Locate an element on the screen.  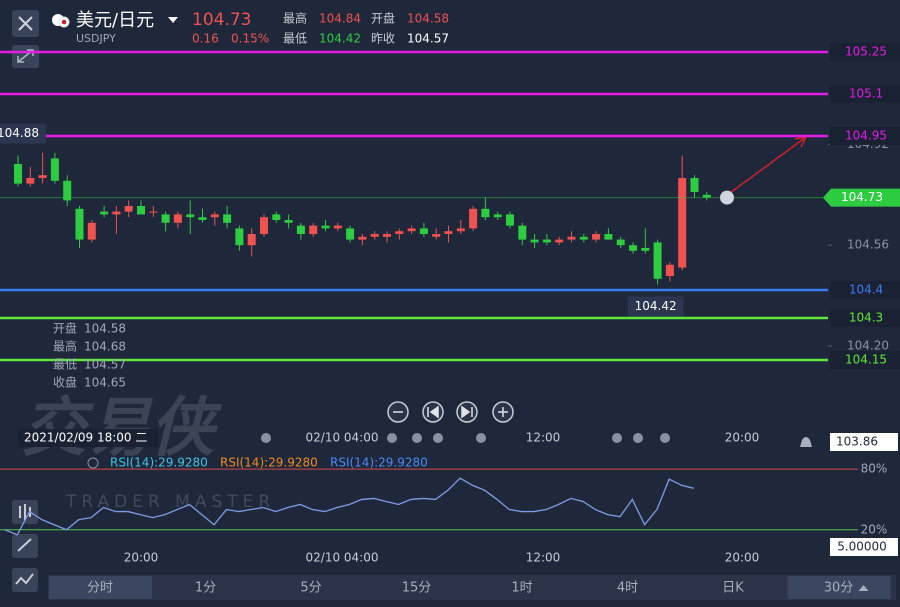
alert-icon is located at coordinates (806, 442).